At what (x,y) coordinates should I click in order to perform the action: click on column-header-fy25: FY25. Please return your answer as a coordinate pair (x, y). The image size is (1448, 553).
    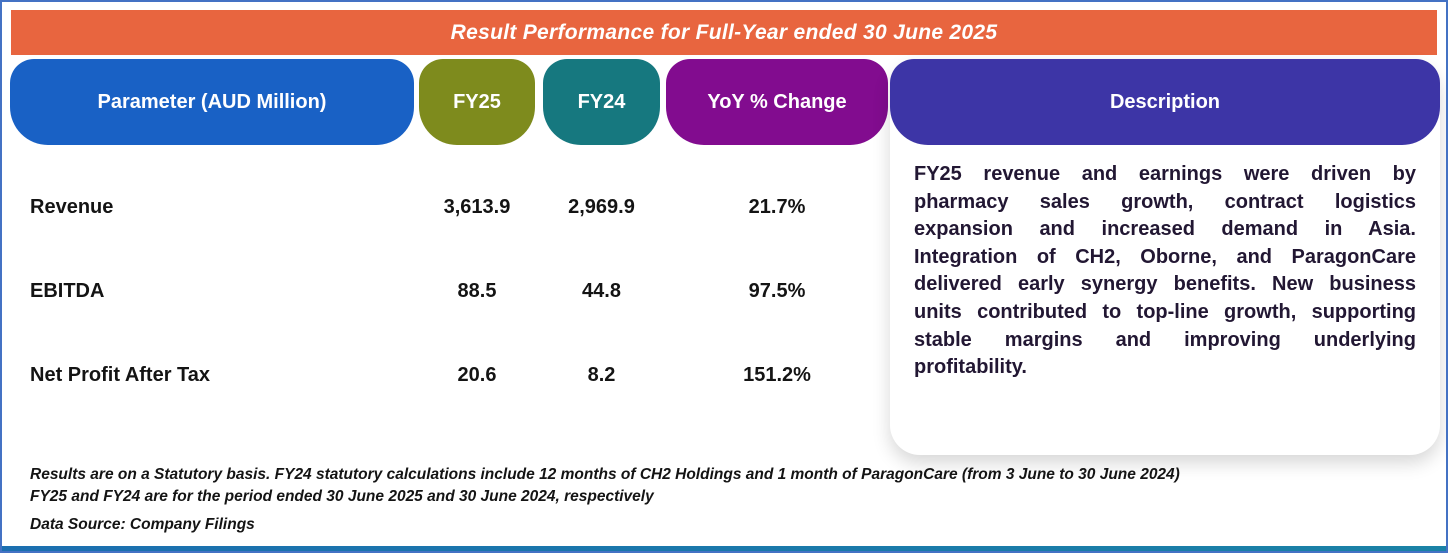
    Looking at the image, I should click on (477, 102).